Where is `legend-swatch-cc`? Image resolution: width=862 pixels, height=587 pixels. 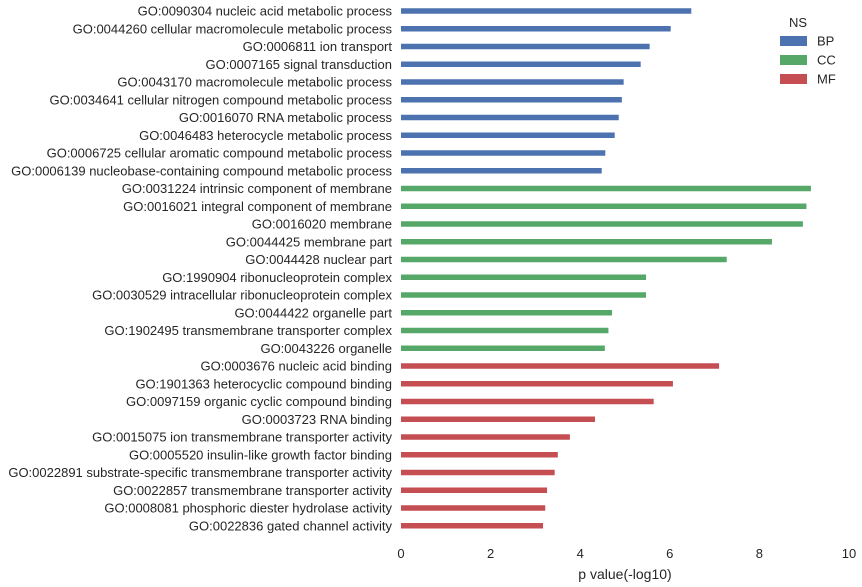 legend-swatch-cc is located at coordinates (793, 60).